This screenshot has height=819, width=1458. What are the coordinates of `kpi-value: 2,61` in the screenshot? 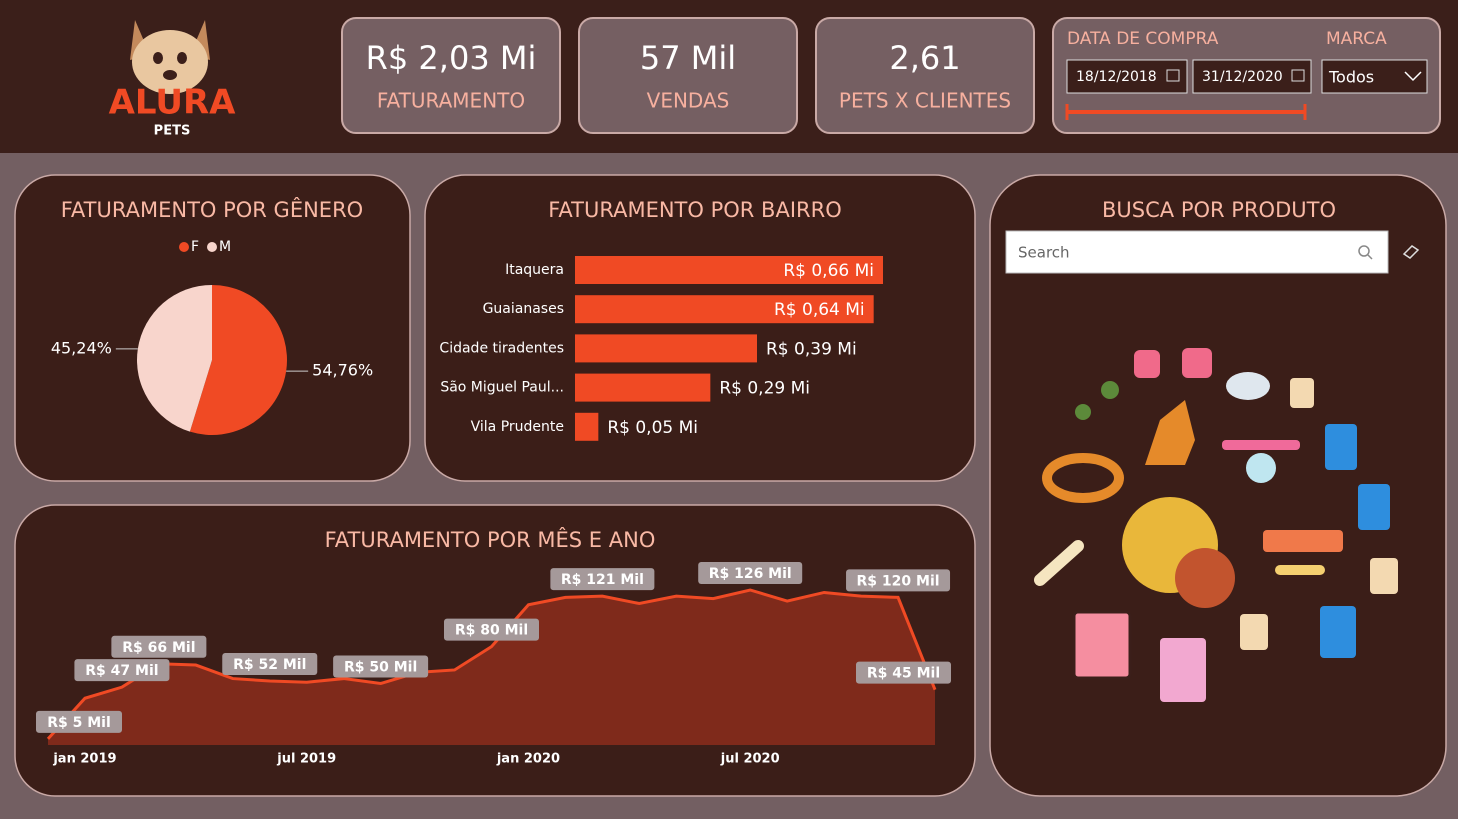 It's located at (924, 58).